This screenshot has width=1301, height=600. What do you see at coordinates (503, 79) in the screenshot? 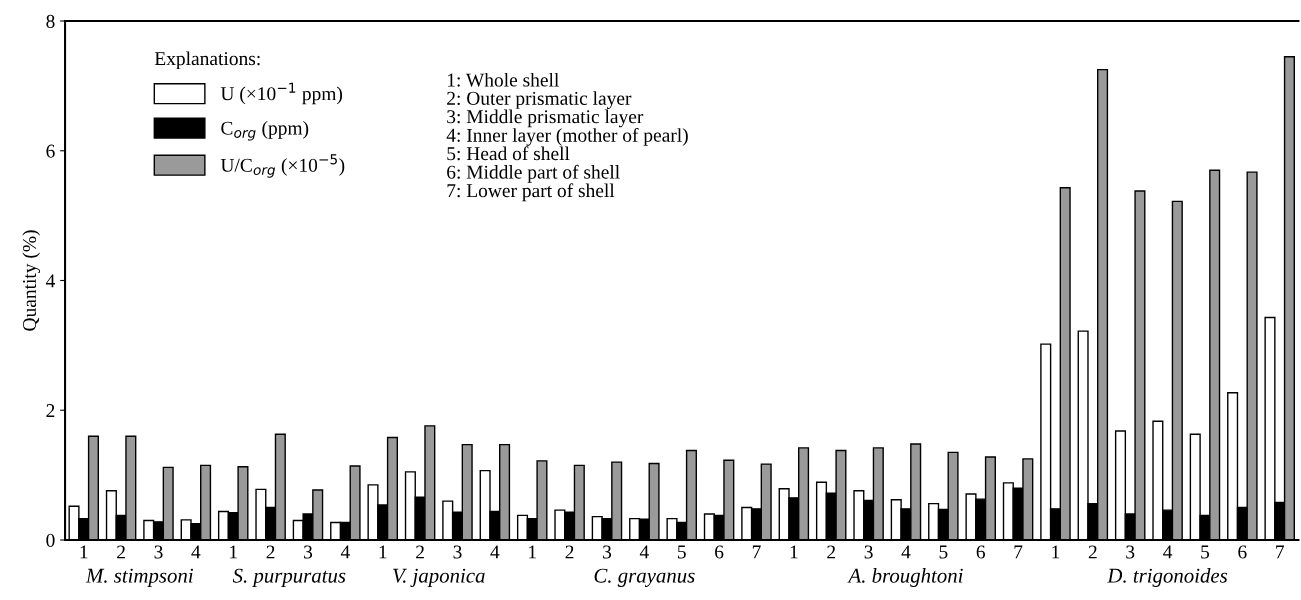
I see `annotation: 1: Whole shell` at bounding box center [503, 79].